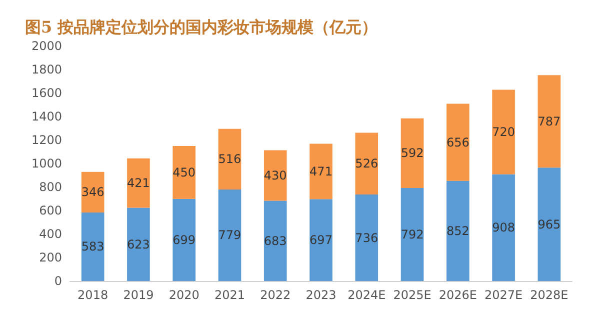 This screenshot has height=322, width=600. What do you see at coordinates (46, 69) in the screenshot?
I see `y-tick-label: 1800` at bounding box center [46, 69].